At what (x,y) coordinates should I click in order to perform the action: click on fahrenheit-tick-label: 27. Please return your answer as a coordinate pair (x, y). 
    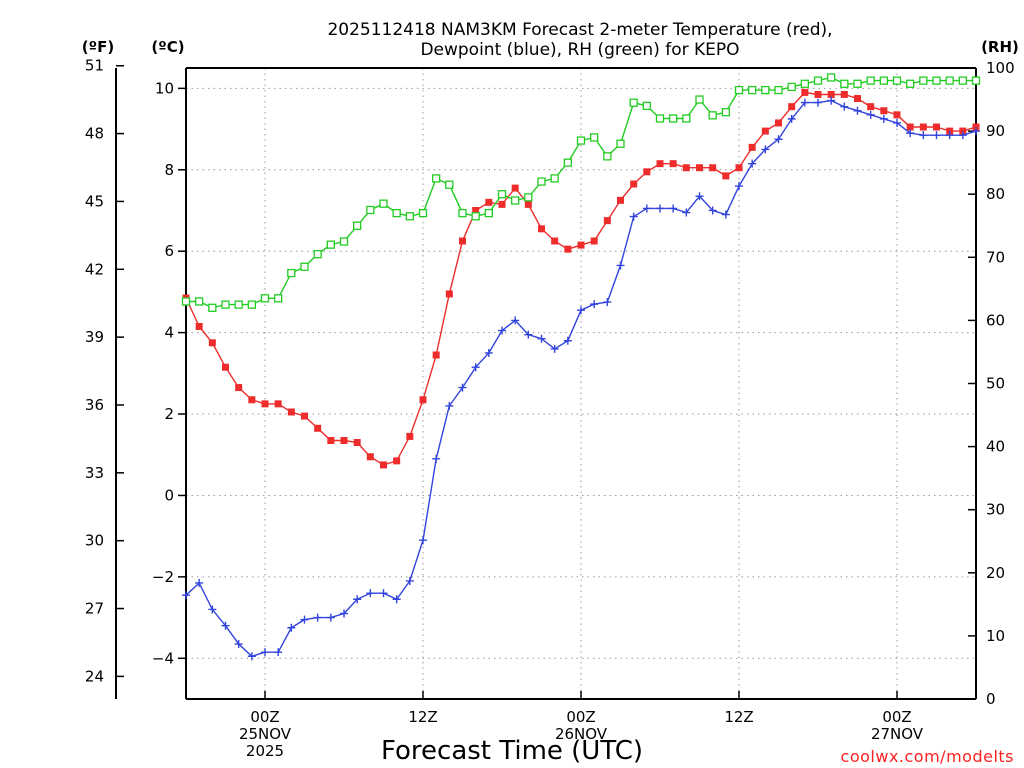
    Looking at the image, I should click on (94, 609).